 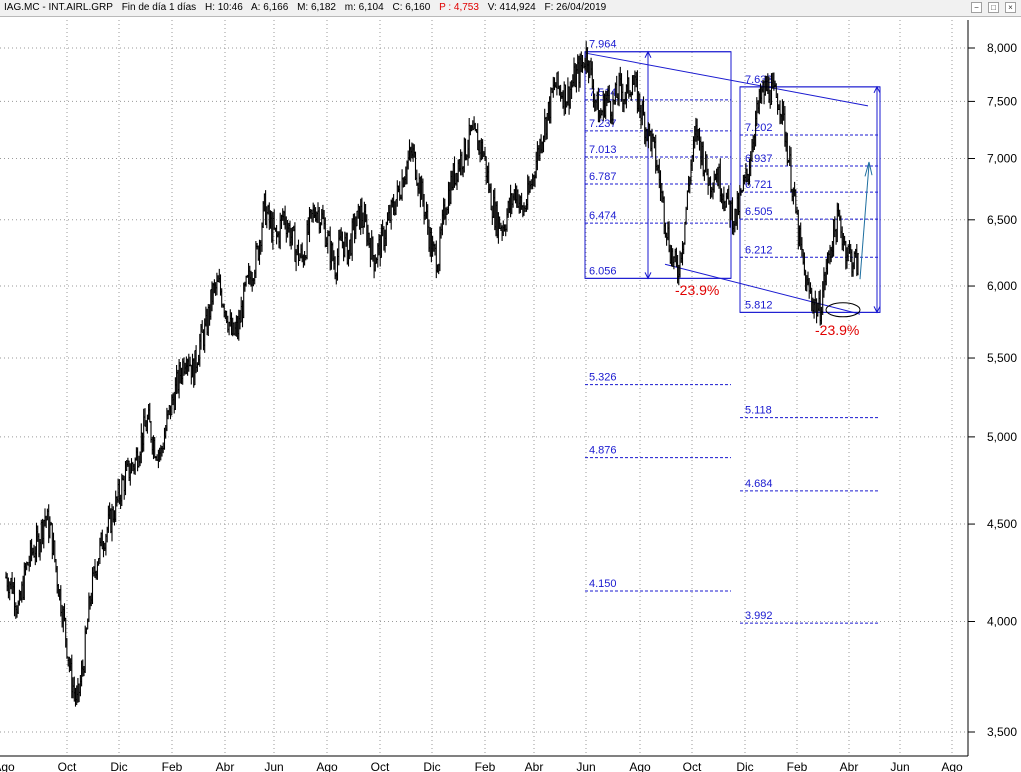 I want to click on percent-drop-label-2: -23.9%, so click(x=837, y=330).